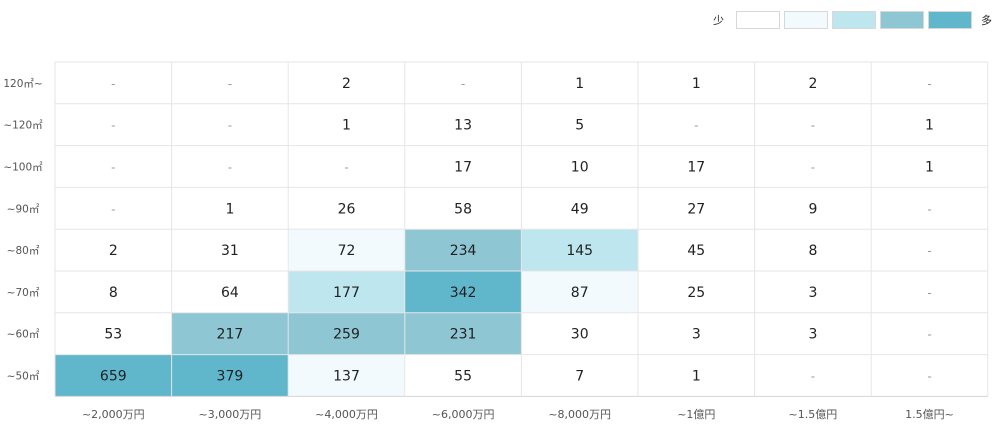 This screenshot has height=431, width=1000. I want to click on cell-value-label: 64, so click(230, 293).